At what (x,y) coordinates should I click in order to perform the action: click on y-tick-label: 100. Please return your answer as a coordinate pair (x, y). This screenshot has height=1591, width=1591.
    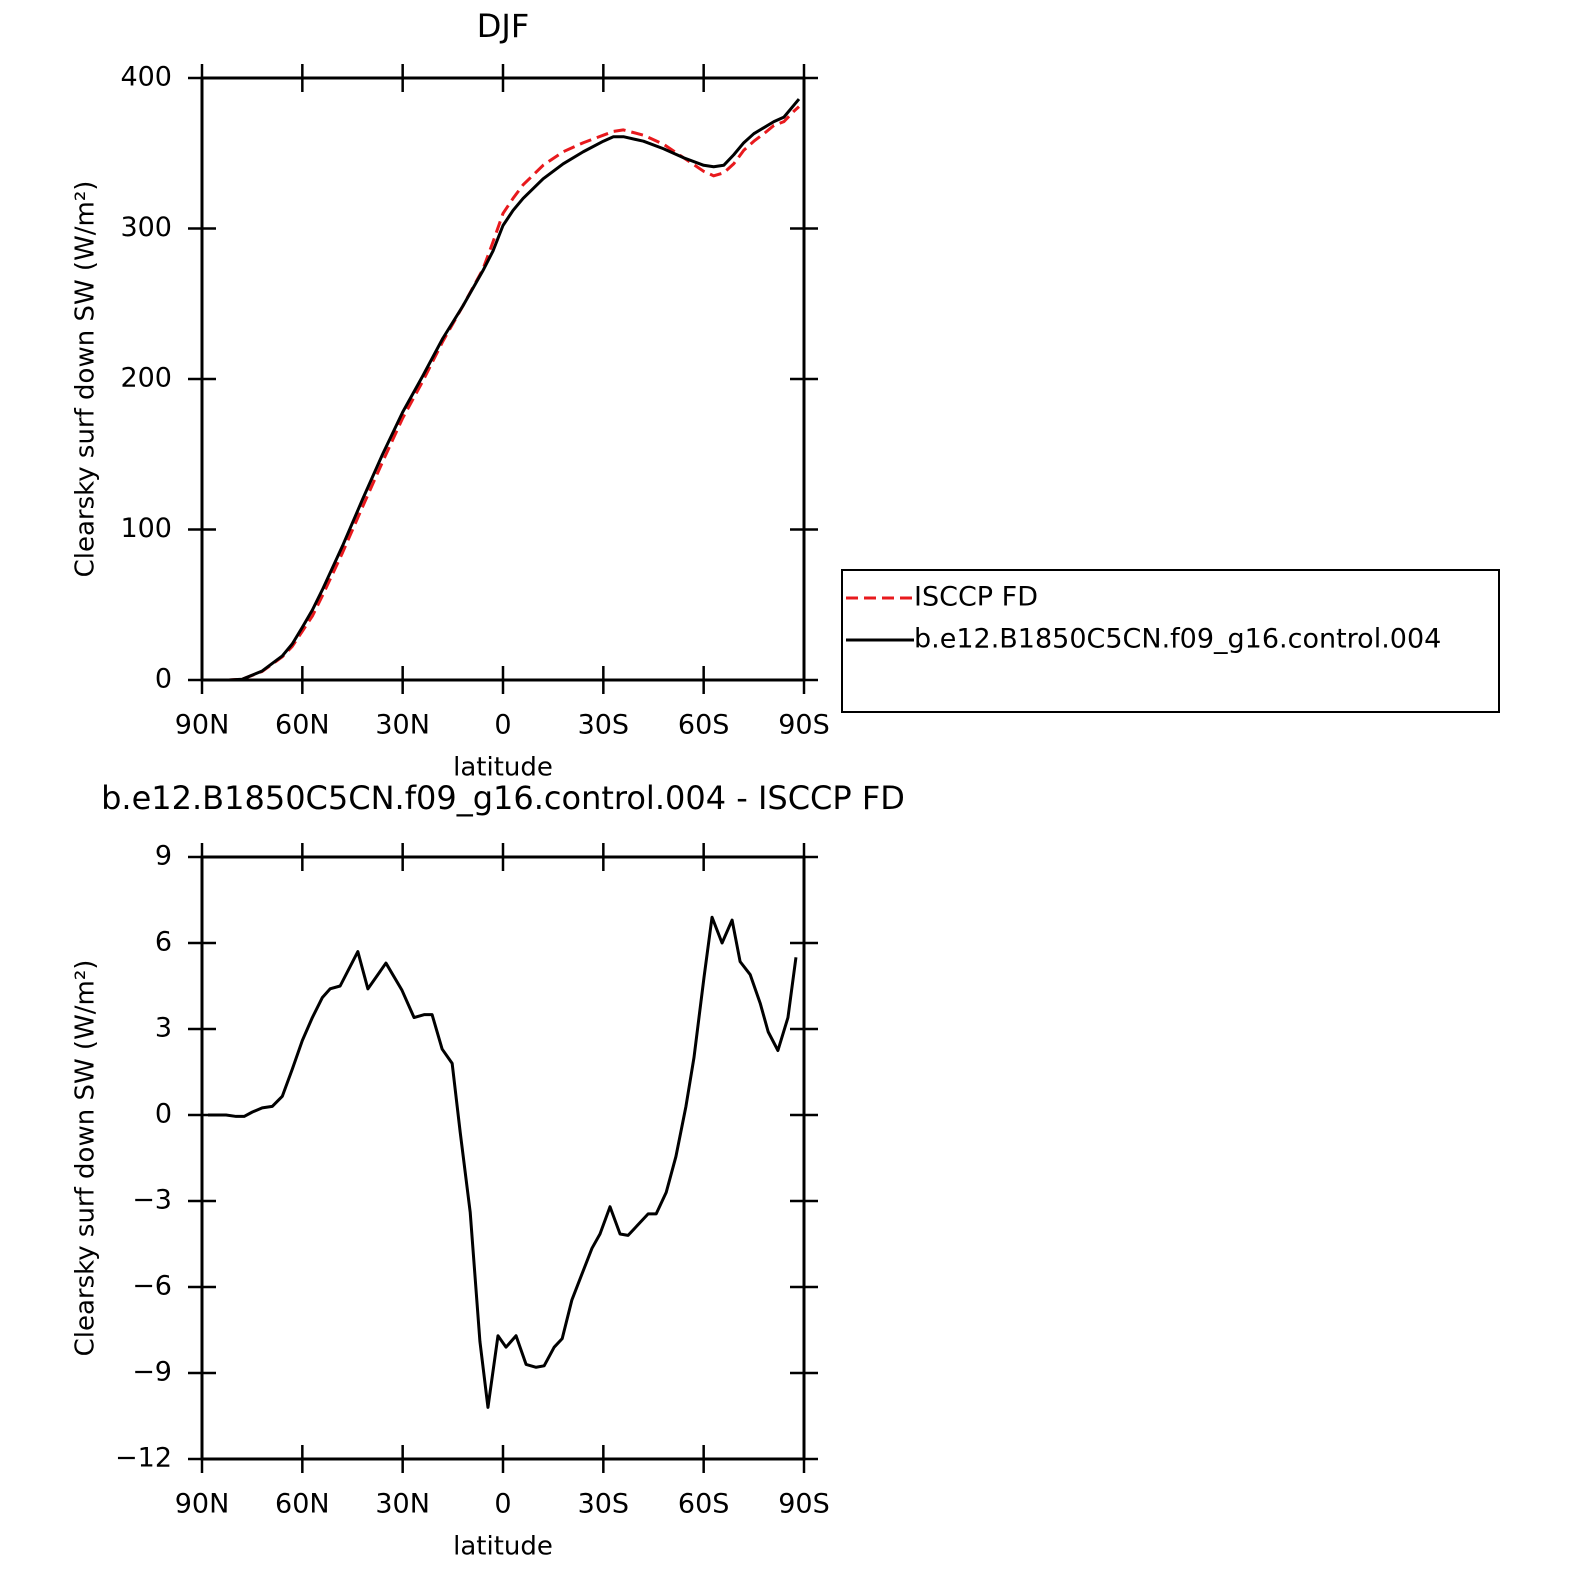
    Looking at the image, I should click on (146, 528).